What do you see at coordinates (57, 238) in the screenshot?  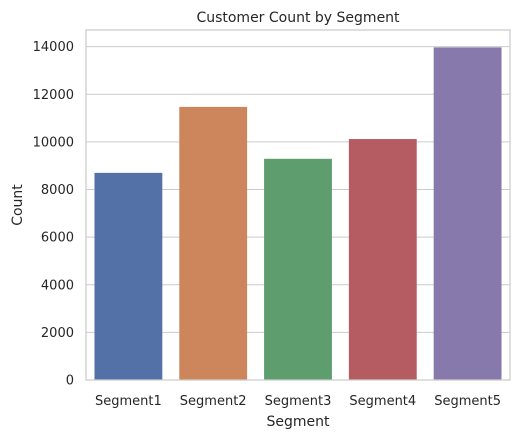 I see `y-tick-label: 6000` at bounding box center [57, 238].